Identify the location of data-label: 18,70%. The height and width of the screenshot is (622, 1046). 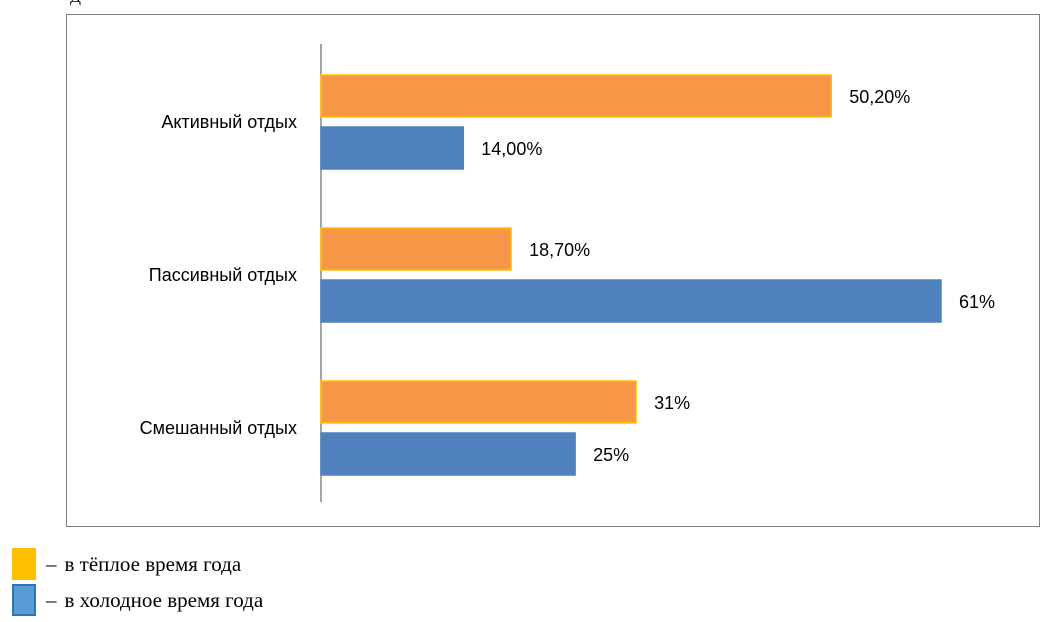
(559, 250).